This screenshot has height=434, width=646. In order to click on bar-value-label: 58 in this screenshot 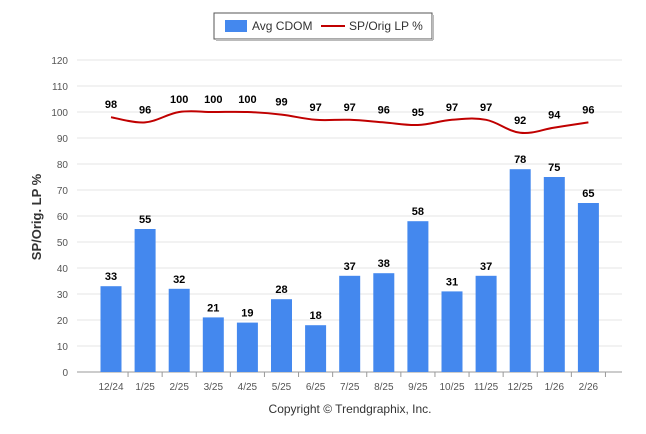, I will do `click(418, 212)`.